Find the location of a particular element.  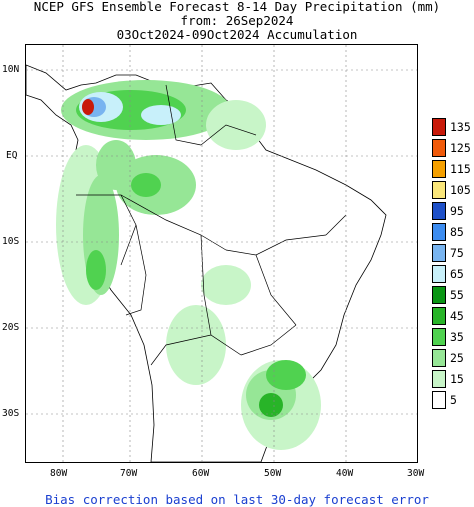

legend-label: 85 is located at coordinates (457, 232).